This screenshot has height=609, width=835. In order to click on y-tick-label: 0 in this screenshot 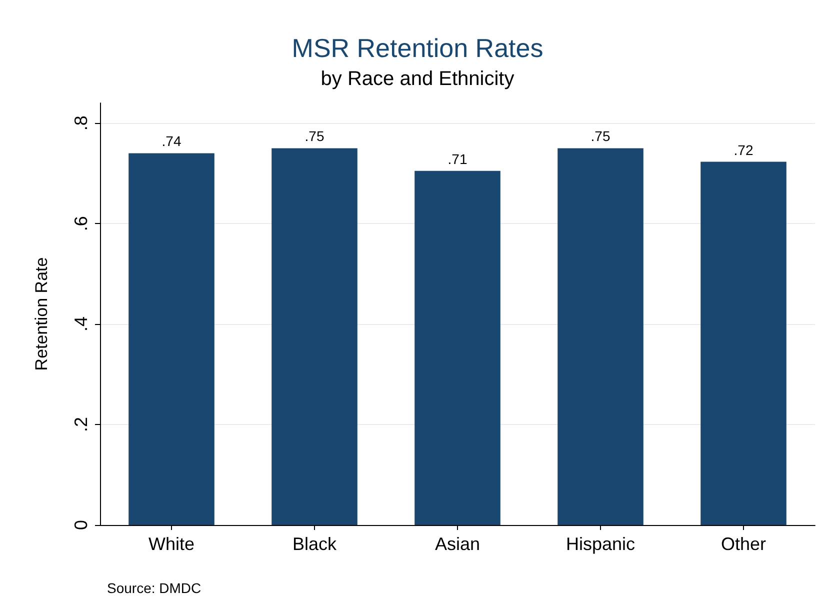, I will do `click(81, 525)`.